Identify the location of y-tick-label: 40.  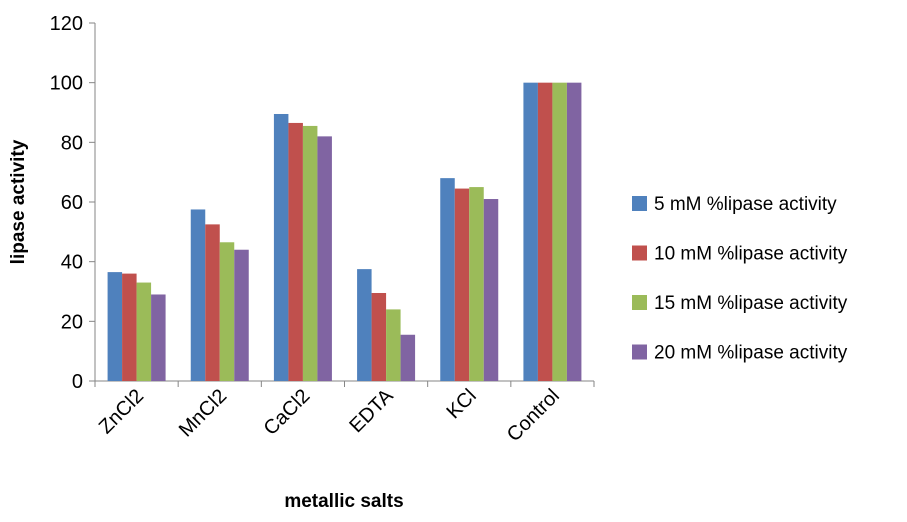
(72, 263).